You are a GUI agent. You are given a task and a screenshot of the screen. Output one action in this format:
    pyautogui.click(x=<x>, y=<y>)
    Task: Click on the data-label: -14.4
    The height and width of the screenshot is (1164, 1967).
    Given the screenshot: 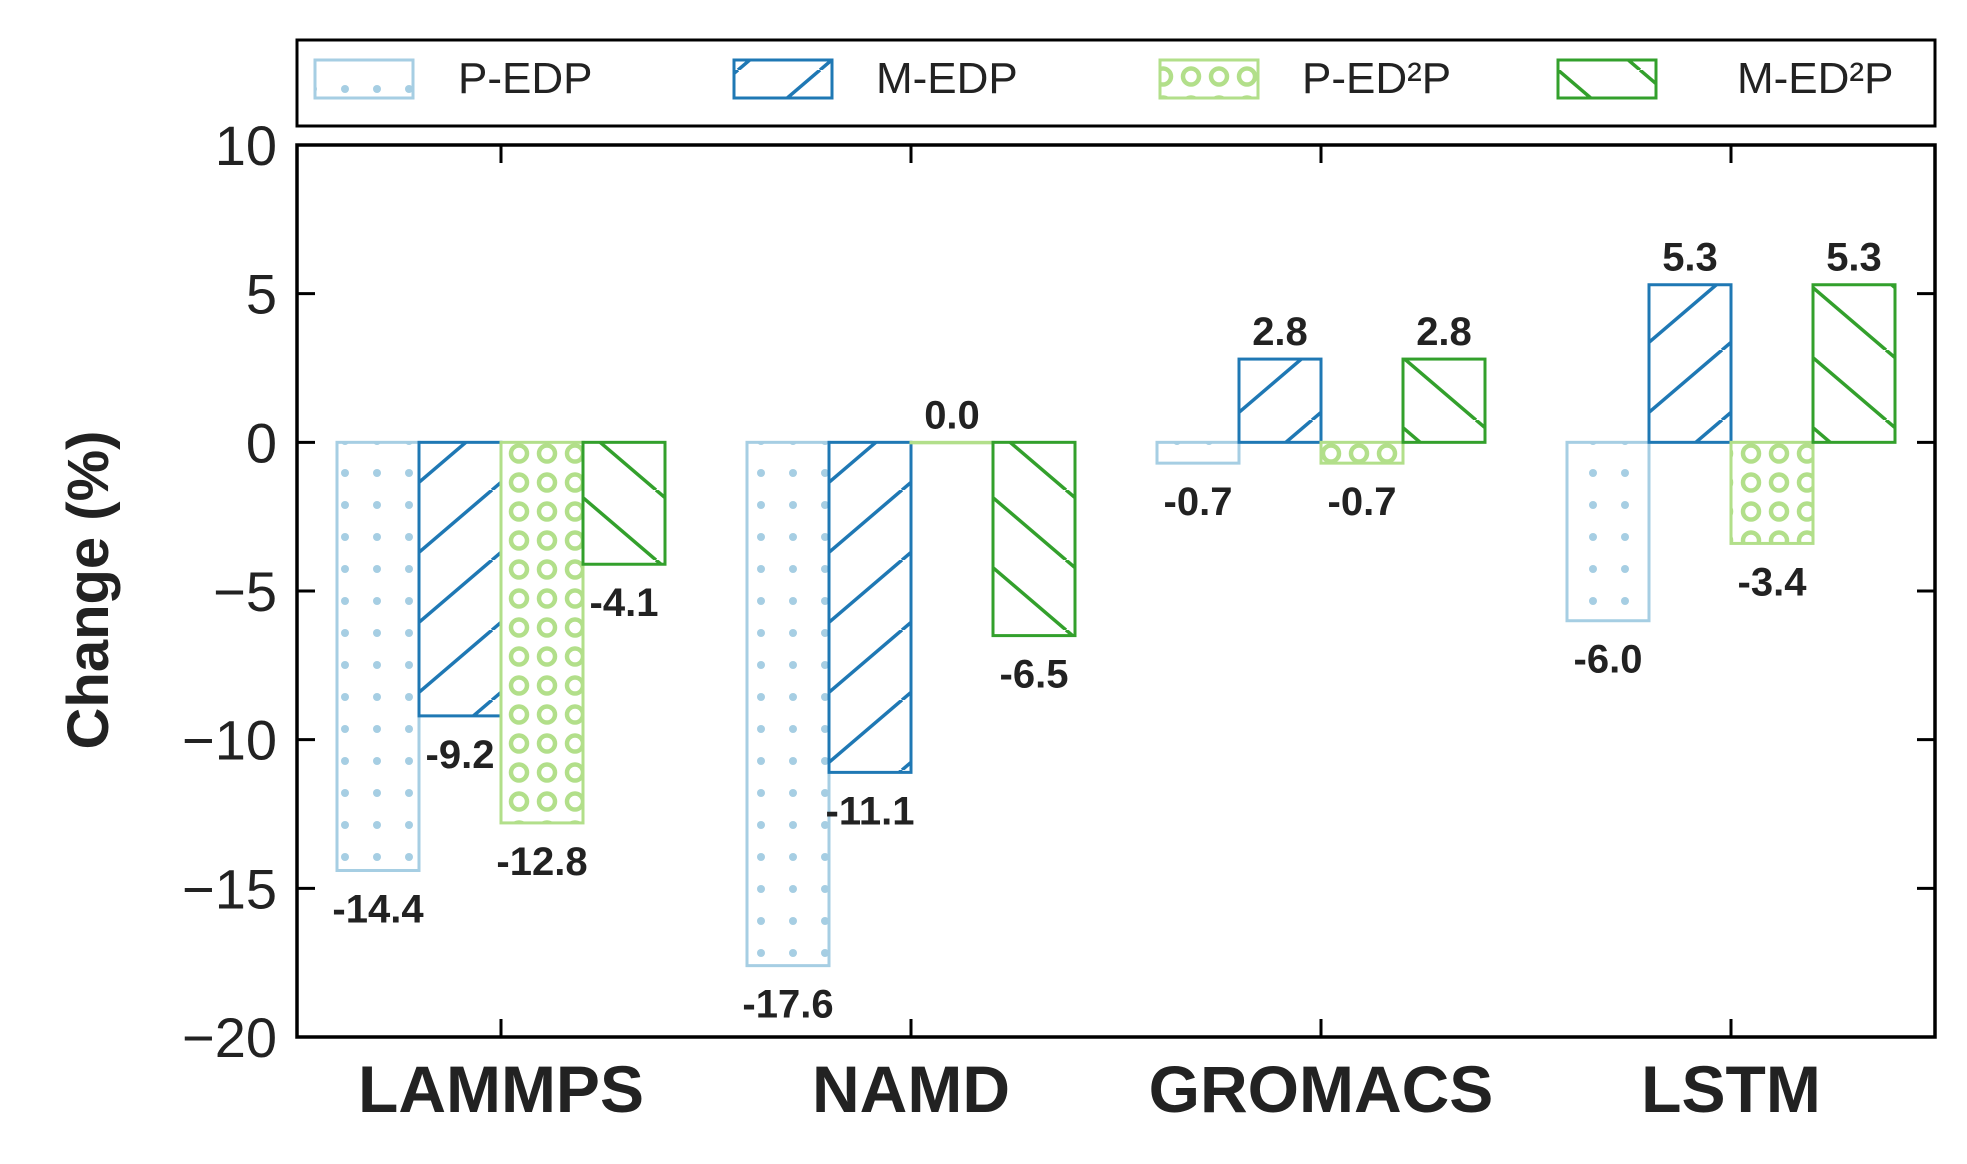 What is the action you would take?
    pyautogui.click(x=378, y=909)
    